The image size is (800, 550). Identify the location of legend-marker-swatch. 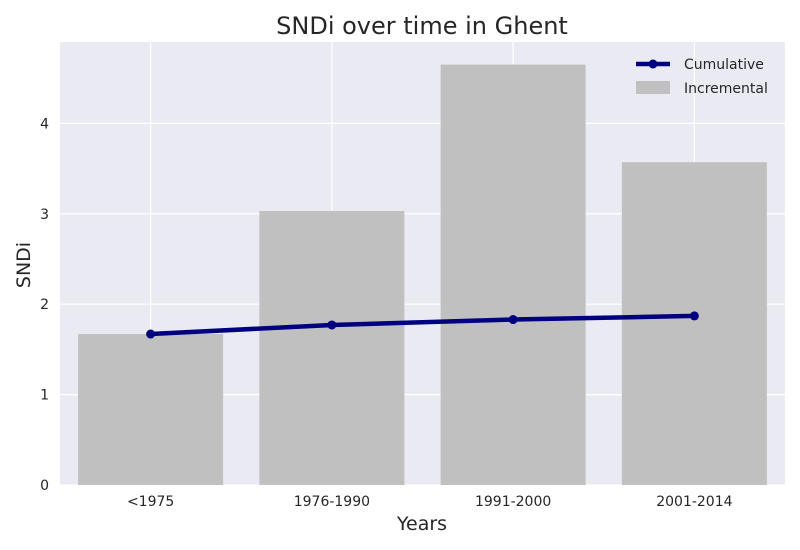
(653, 64).